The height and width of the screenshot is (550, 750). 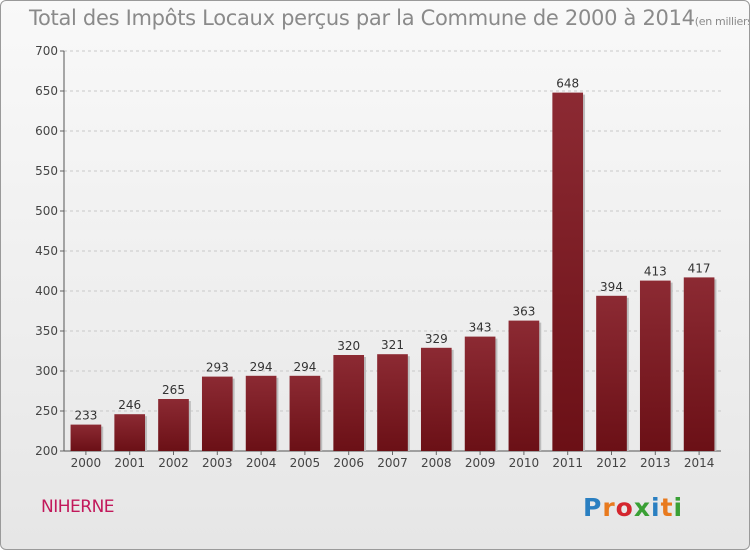 I want to click on chart-unit-note: (en milliers d'€), so click(x=722, y=21).